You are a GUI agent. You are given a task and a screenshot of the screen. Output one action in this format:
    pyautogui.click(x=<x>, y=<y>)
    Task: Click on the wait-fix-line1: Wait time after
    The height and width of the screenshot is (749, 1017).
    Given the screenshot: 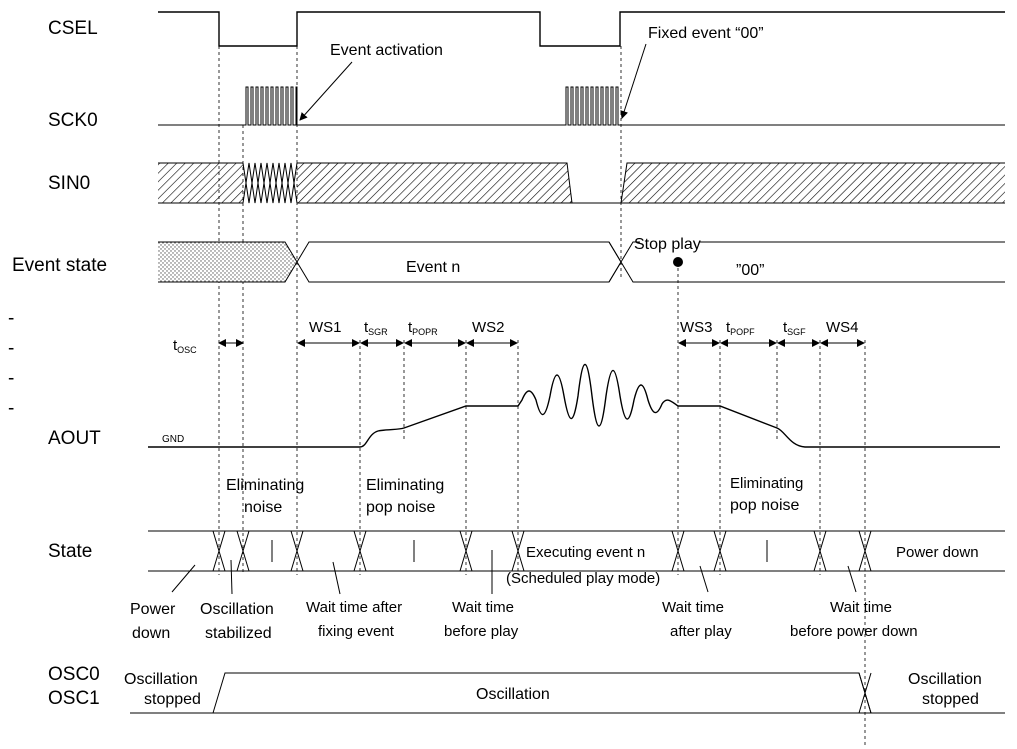 What is the action you would take?
    pyautogui.click(x=354, y=607)
    